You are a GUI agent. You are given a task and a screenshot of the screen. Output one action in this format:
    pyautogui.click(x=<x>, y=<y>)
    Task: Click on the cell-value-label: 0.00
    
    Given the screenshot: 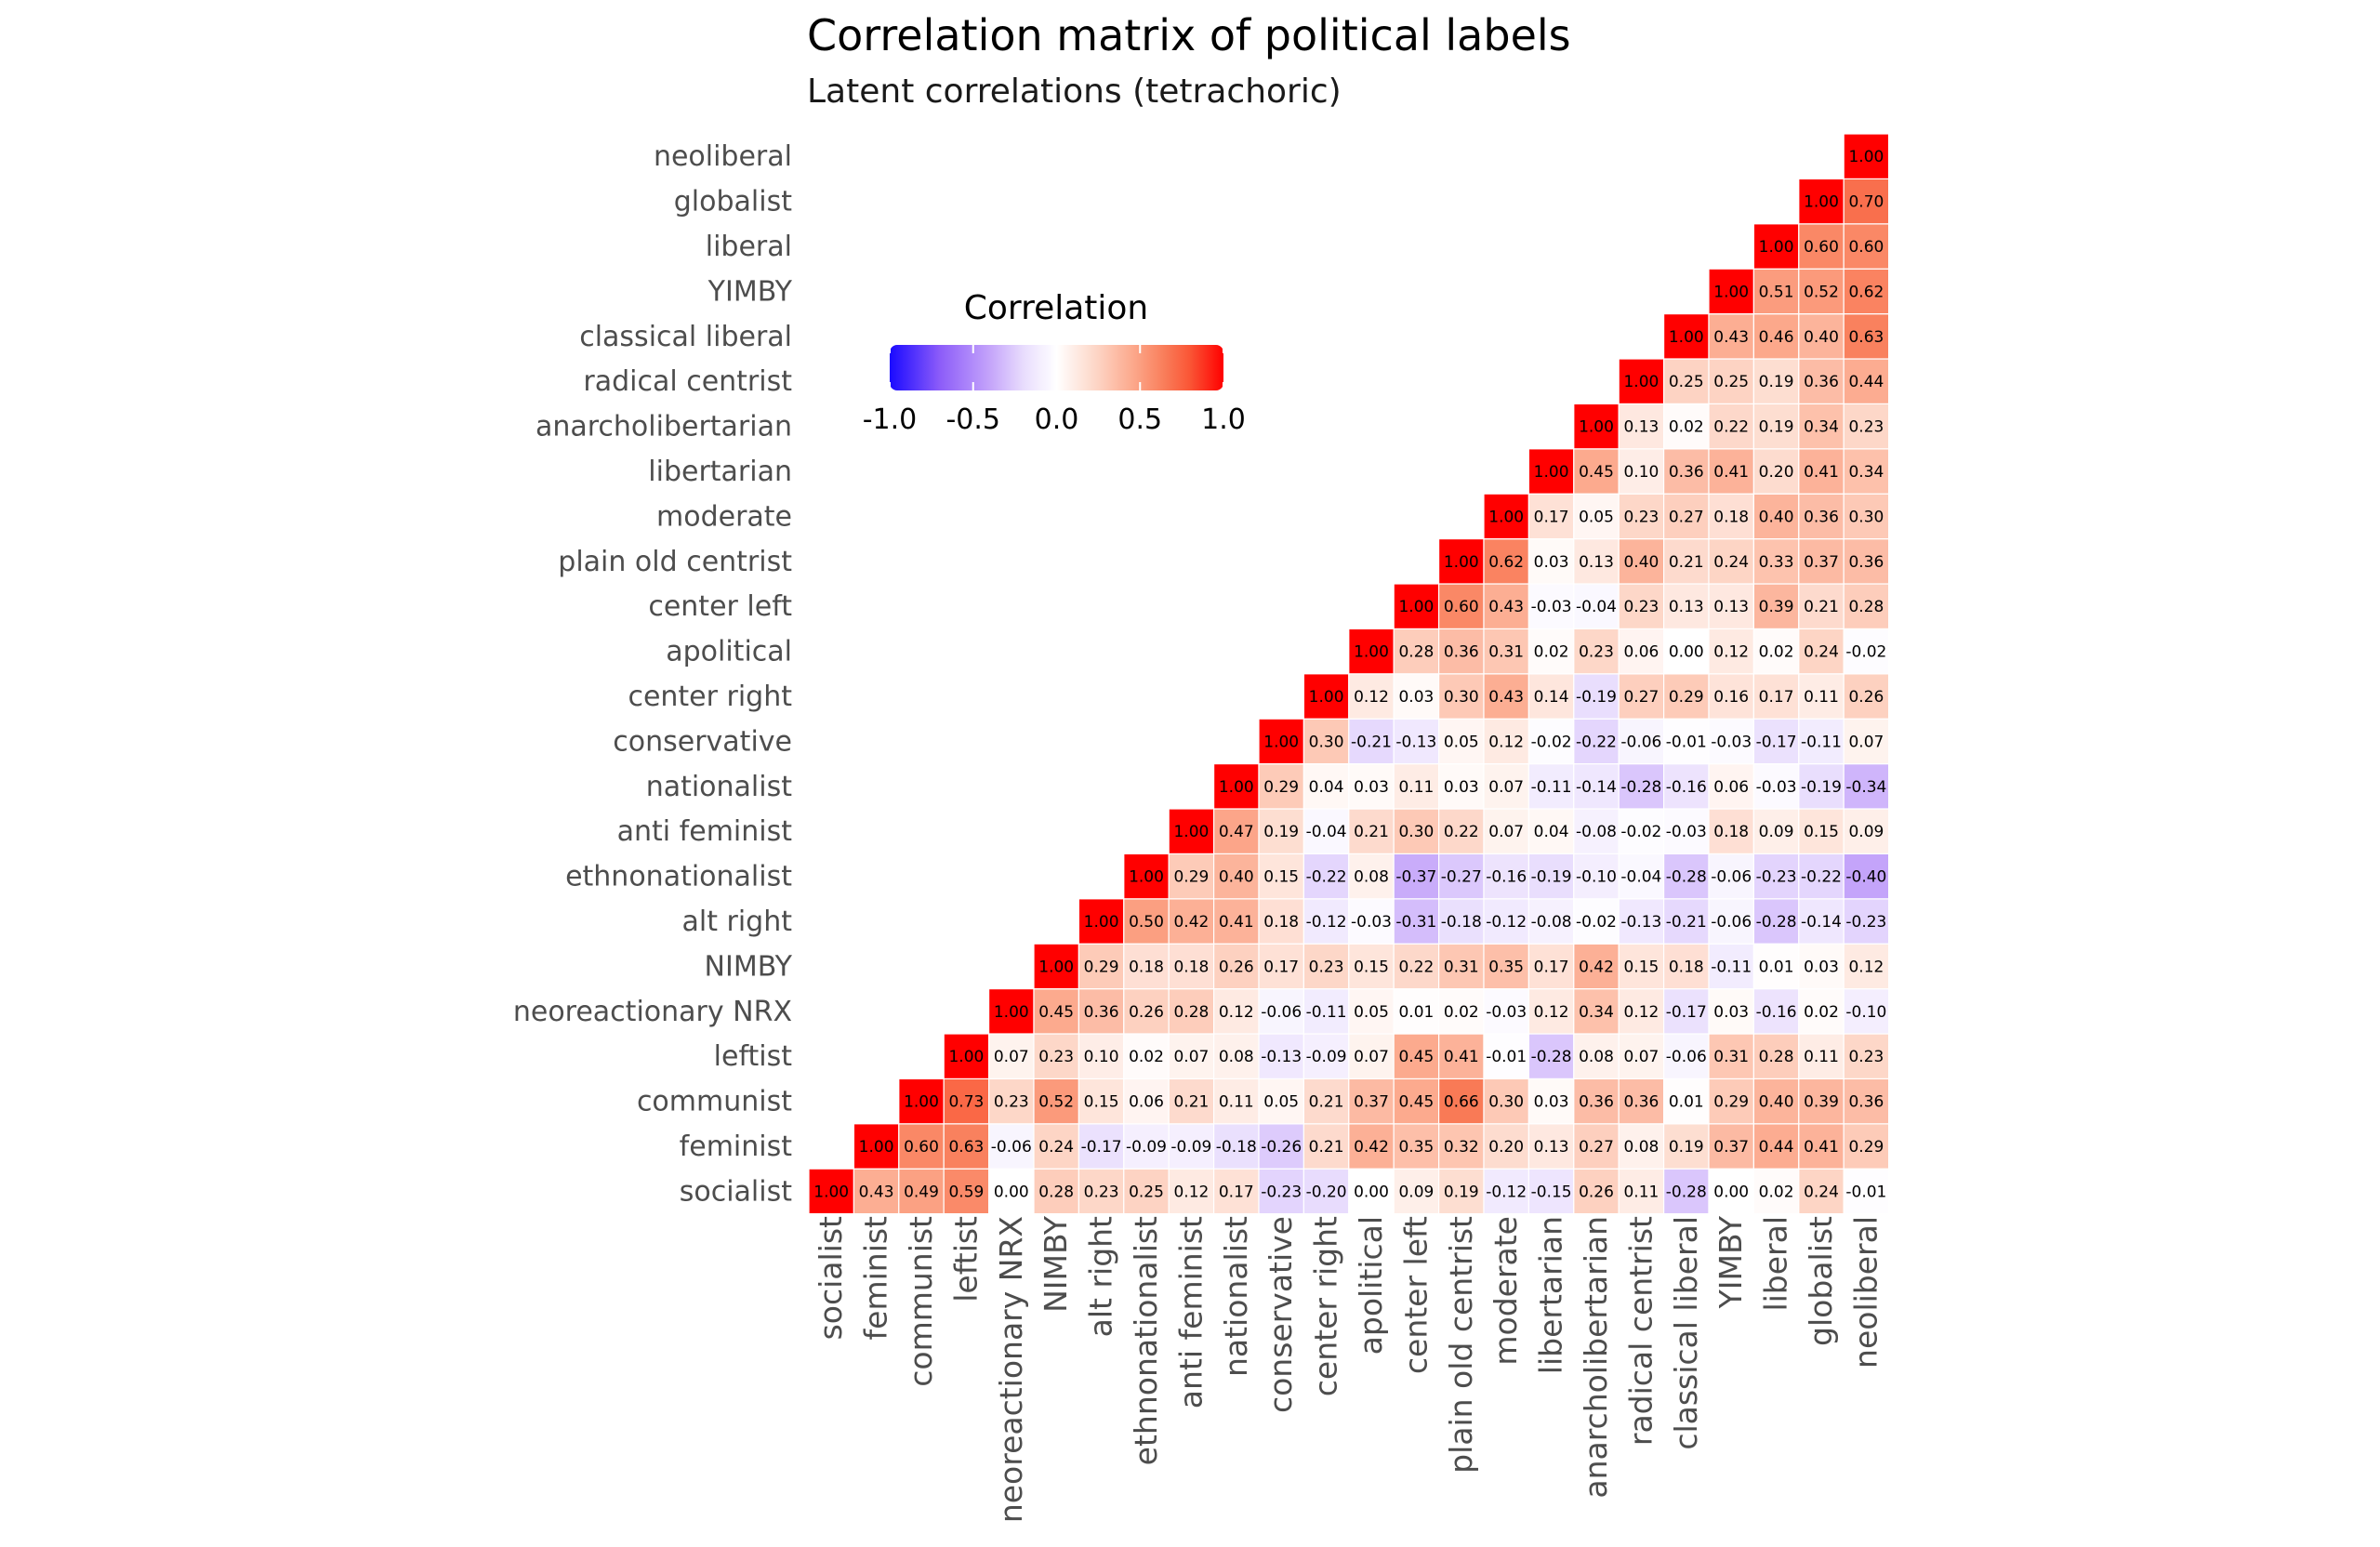 What is the action you would take?
    pyautogui.click(x=1731, y=1192)
    